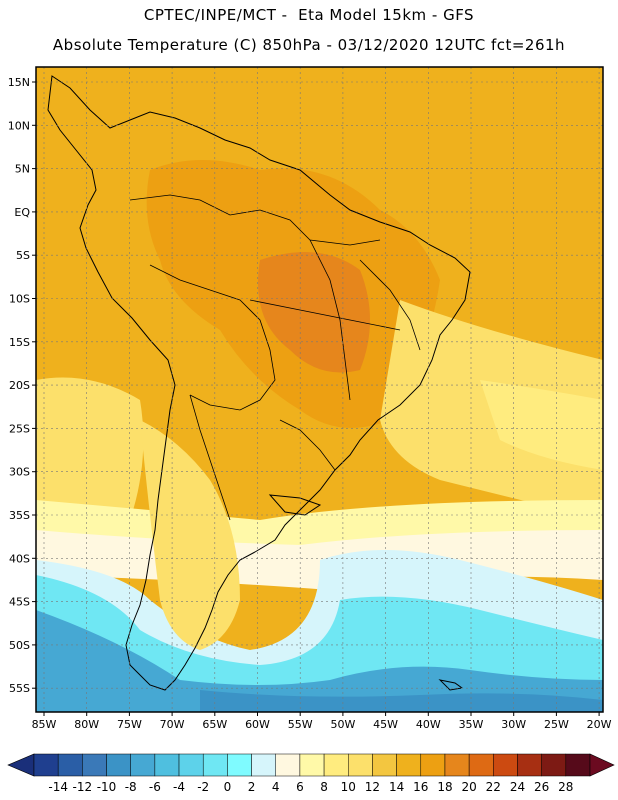  Describe the element at coordinates (599, 724) in the screenshot. I see `lon-label: 20W` at that location.